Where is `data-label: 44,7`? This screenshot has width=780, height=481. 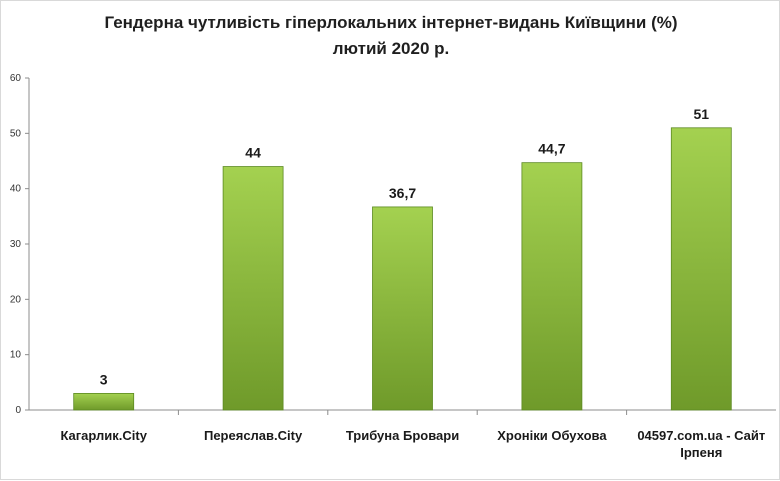
data-label: 44,7 is located at coordinates (551, 149).